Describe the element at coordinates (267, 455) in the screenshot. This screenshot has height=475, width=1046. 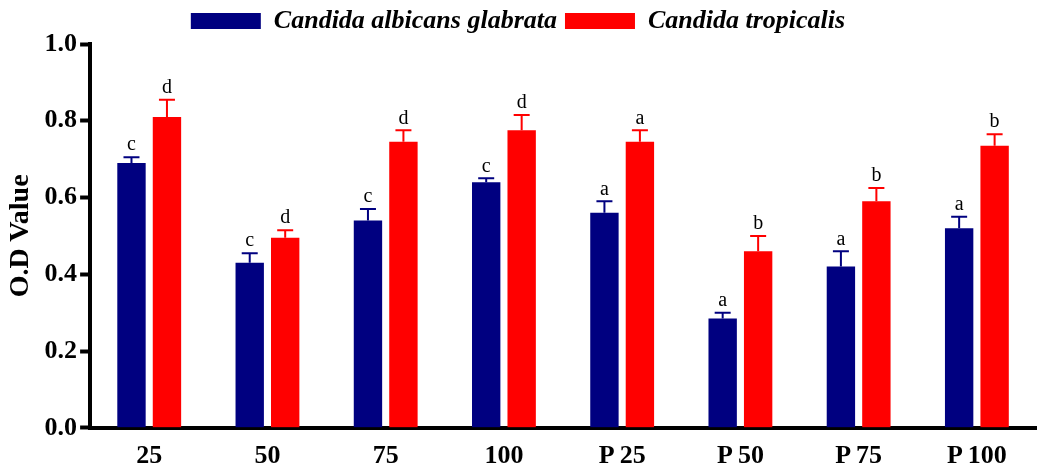
I see `x-tick-label: 50` at that location.